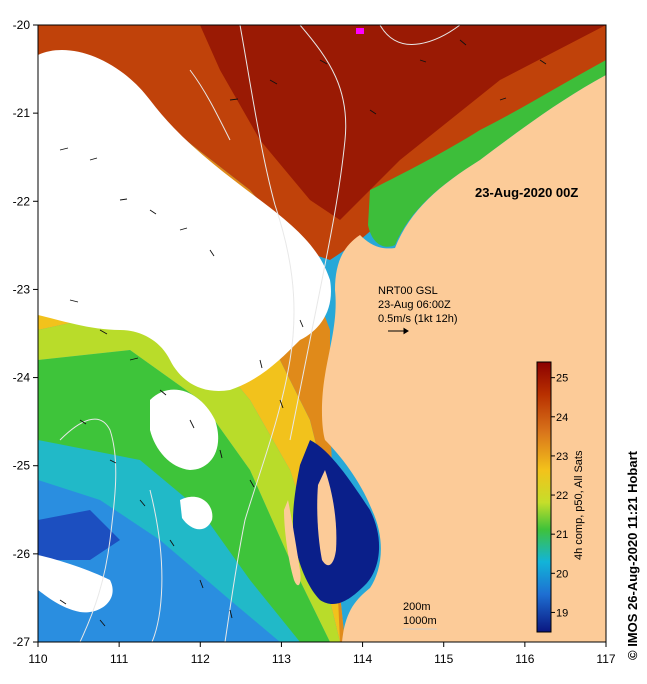  I want to click on dirk-hartog-island, so click(292, 543).